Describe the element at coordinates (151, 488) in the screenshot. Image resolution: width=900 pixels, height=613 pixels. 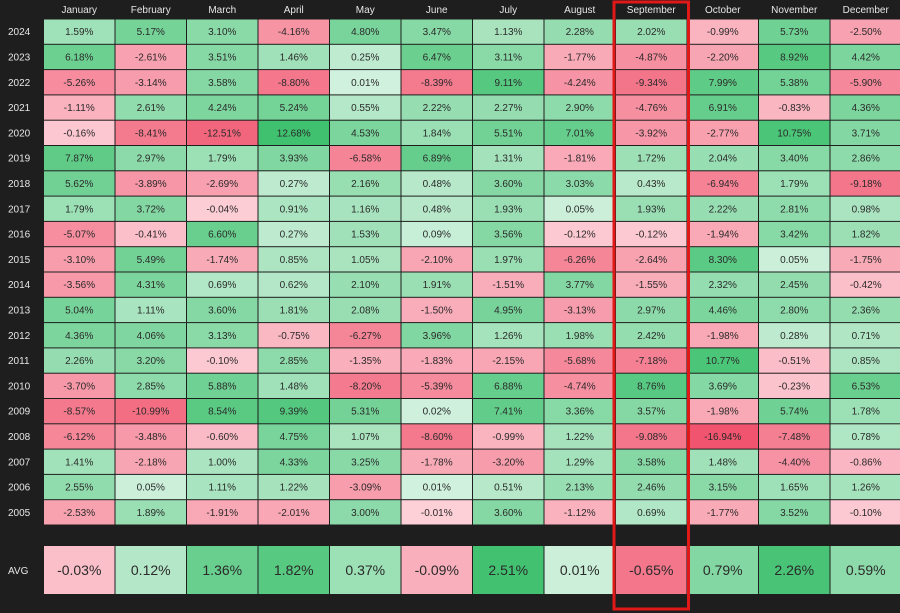
I see `cell-value: 0.05%` at that location.